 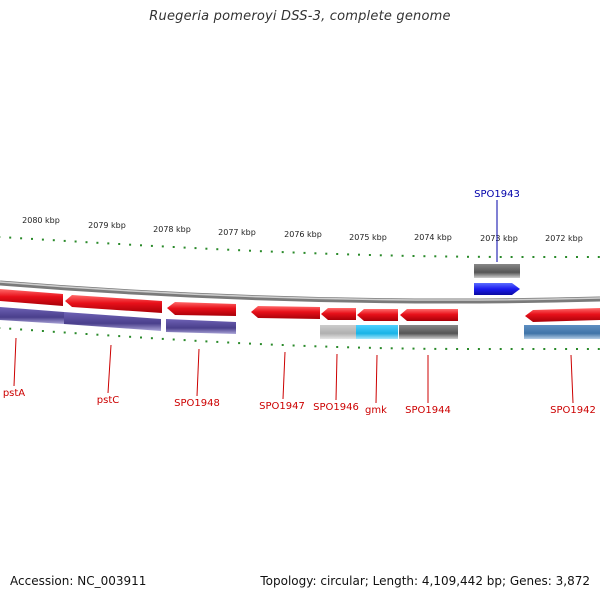 I want to click on genome-backbone, so click(x=300, y=292).